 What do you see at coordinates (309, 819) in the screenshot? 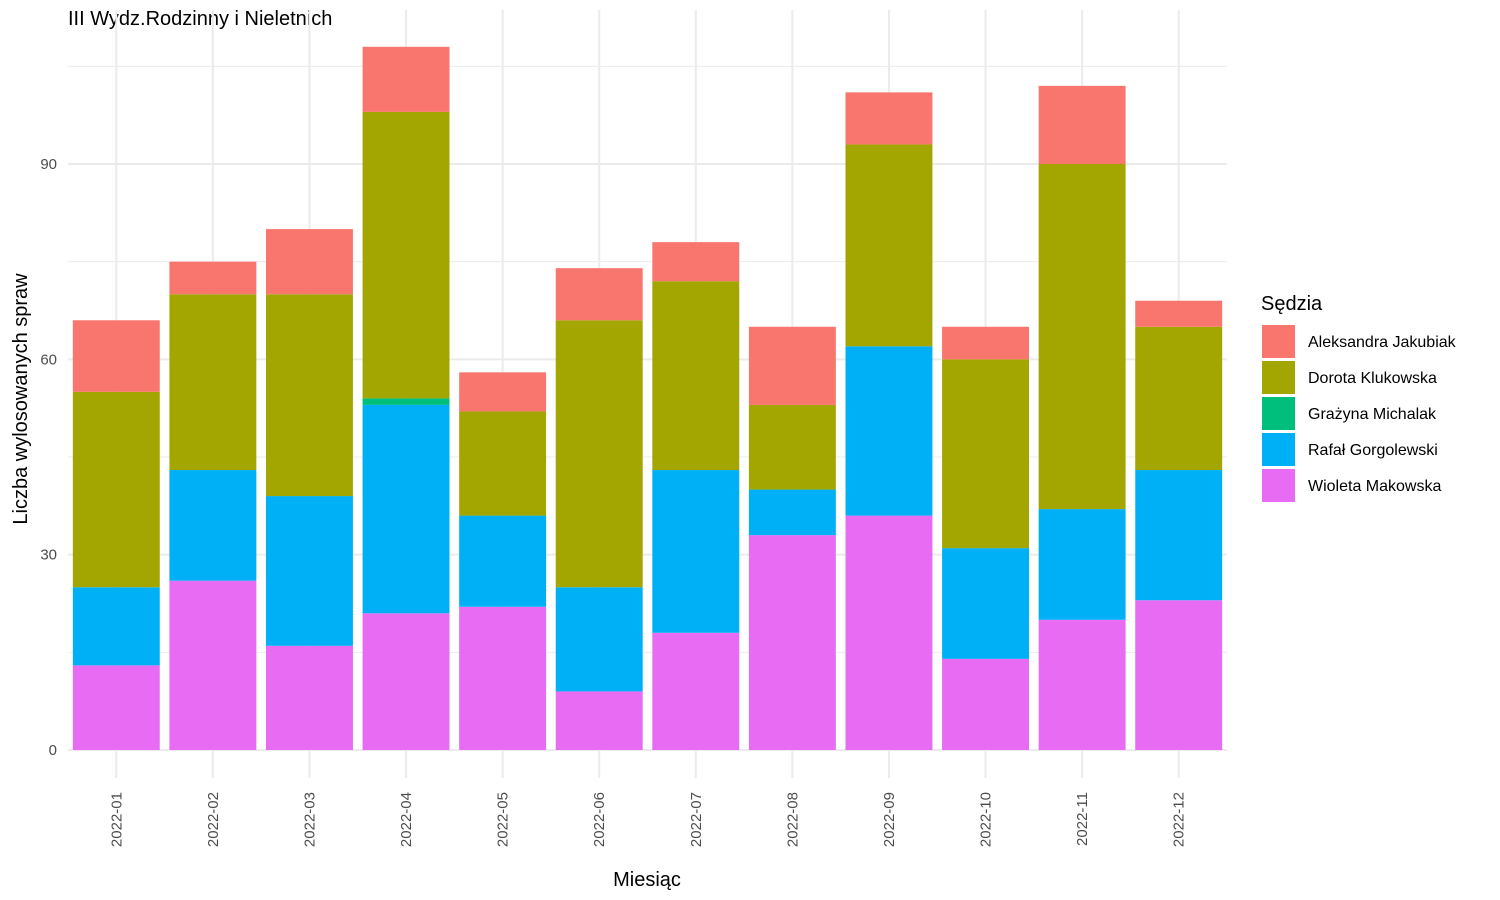
I see `x-tick-label: 2022-03` at bounding box center [309, 819].